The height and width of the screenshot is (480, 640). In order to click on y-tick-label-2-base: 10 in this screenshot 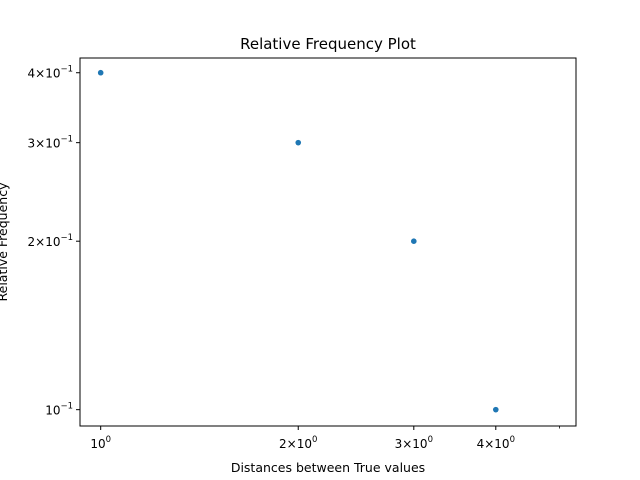, I will do `click(52, 144)`.